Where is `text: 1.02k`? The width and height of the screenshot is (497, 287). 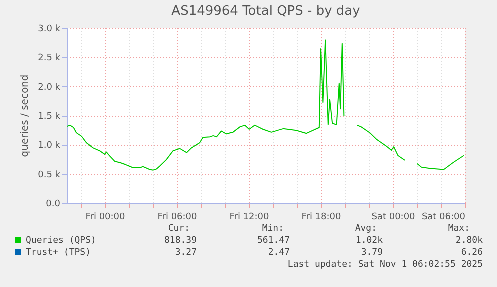 text: 1.02k is located at coordinates (370, 241).